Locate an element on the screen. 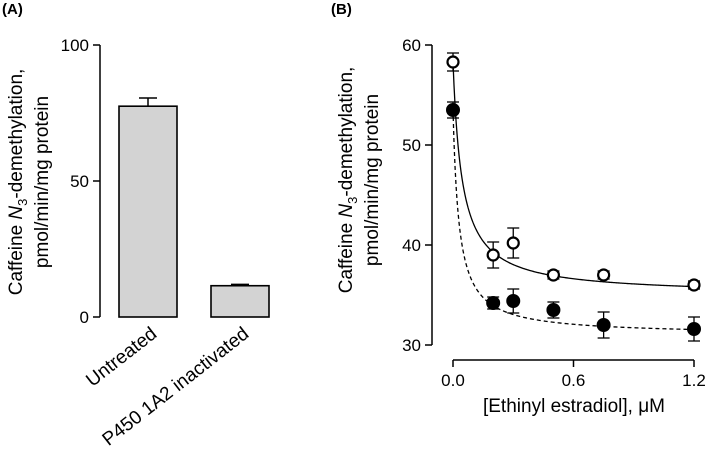 This screenshot has height=459, width=709. panel-b-ylabel-line2: pmol/min/mg protein is located at coordinates (372, 180).